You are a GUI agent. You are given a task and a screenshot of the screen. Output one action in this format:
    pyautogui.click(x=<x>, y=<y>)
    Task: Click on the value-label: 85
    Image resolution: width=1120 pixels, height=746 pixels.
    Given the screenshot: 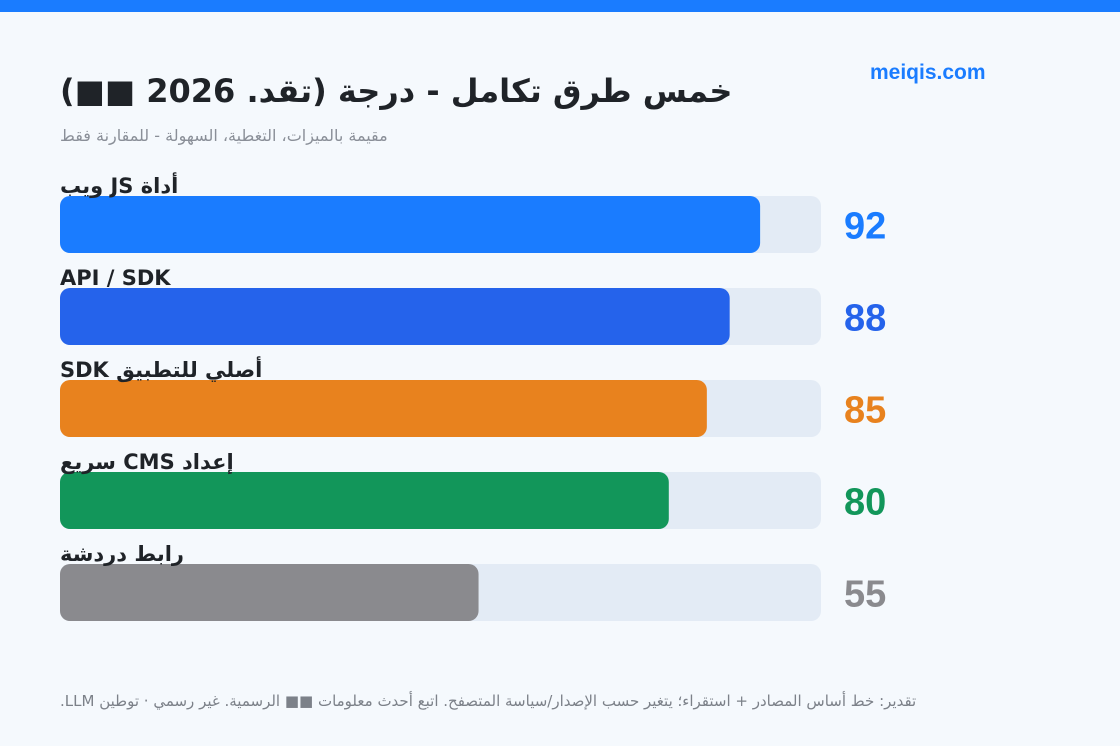 What is the action you would take?
    pyautogui.click(x=865, y=411)
    